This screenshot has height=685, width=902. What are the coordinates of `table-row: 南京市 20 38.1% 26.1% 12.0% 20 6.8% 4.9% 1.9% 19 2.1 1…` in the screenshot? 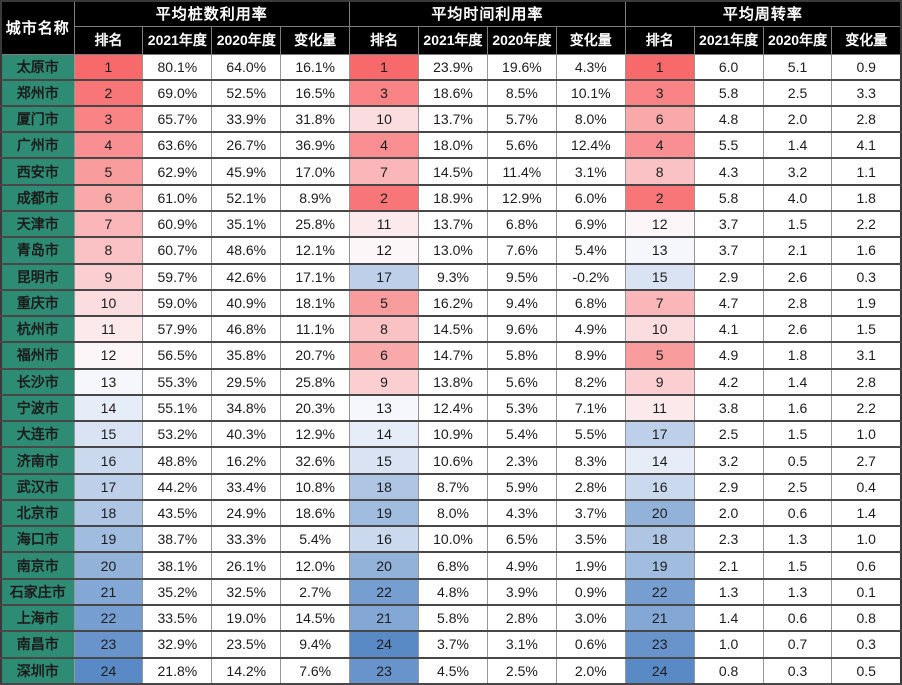 It's located at (451, 566).